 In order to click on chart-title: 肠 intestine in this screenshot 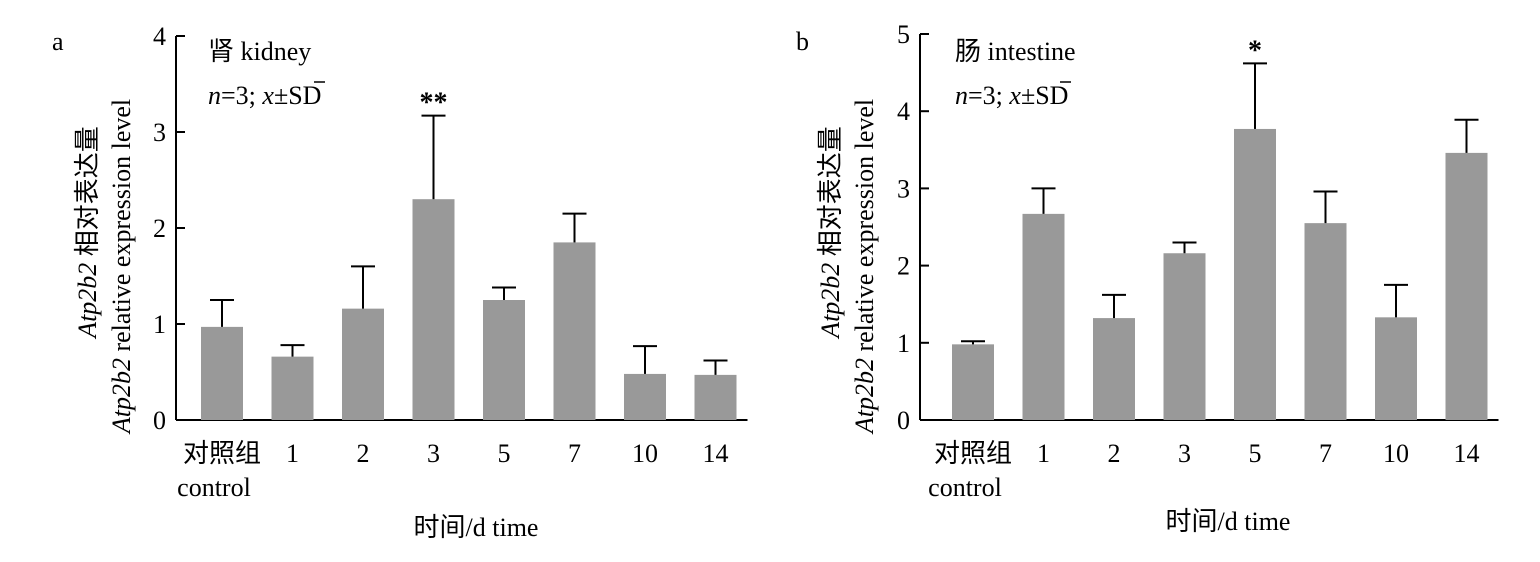, I will do `click(1015, 51)`.